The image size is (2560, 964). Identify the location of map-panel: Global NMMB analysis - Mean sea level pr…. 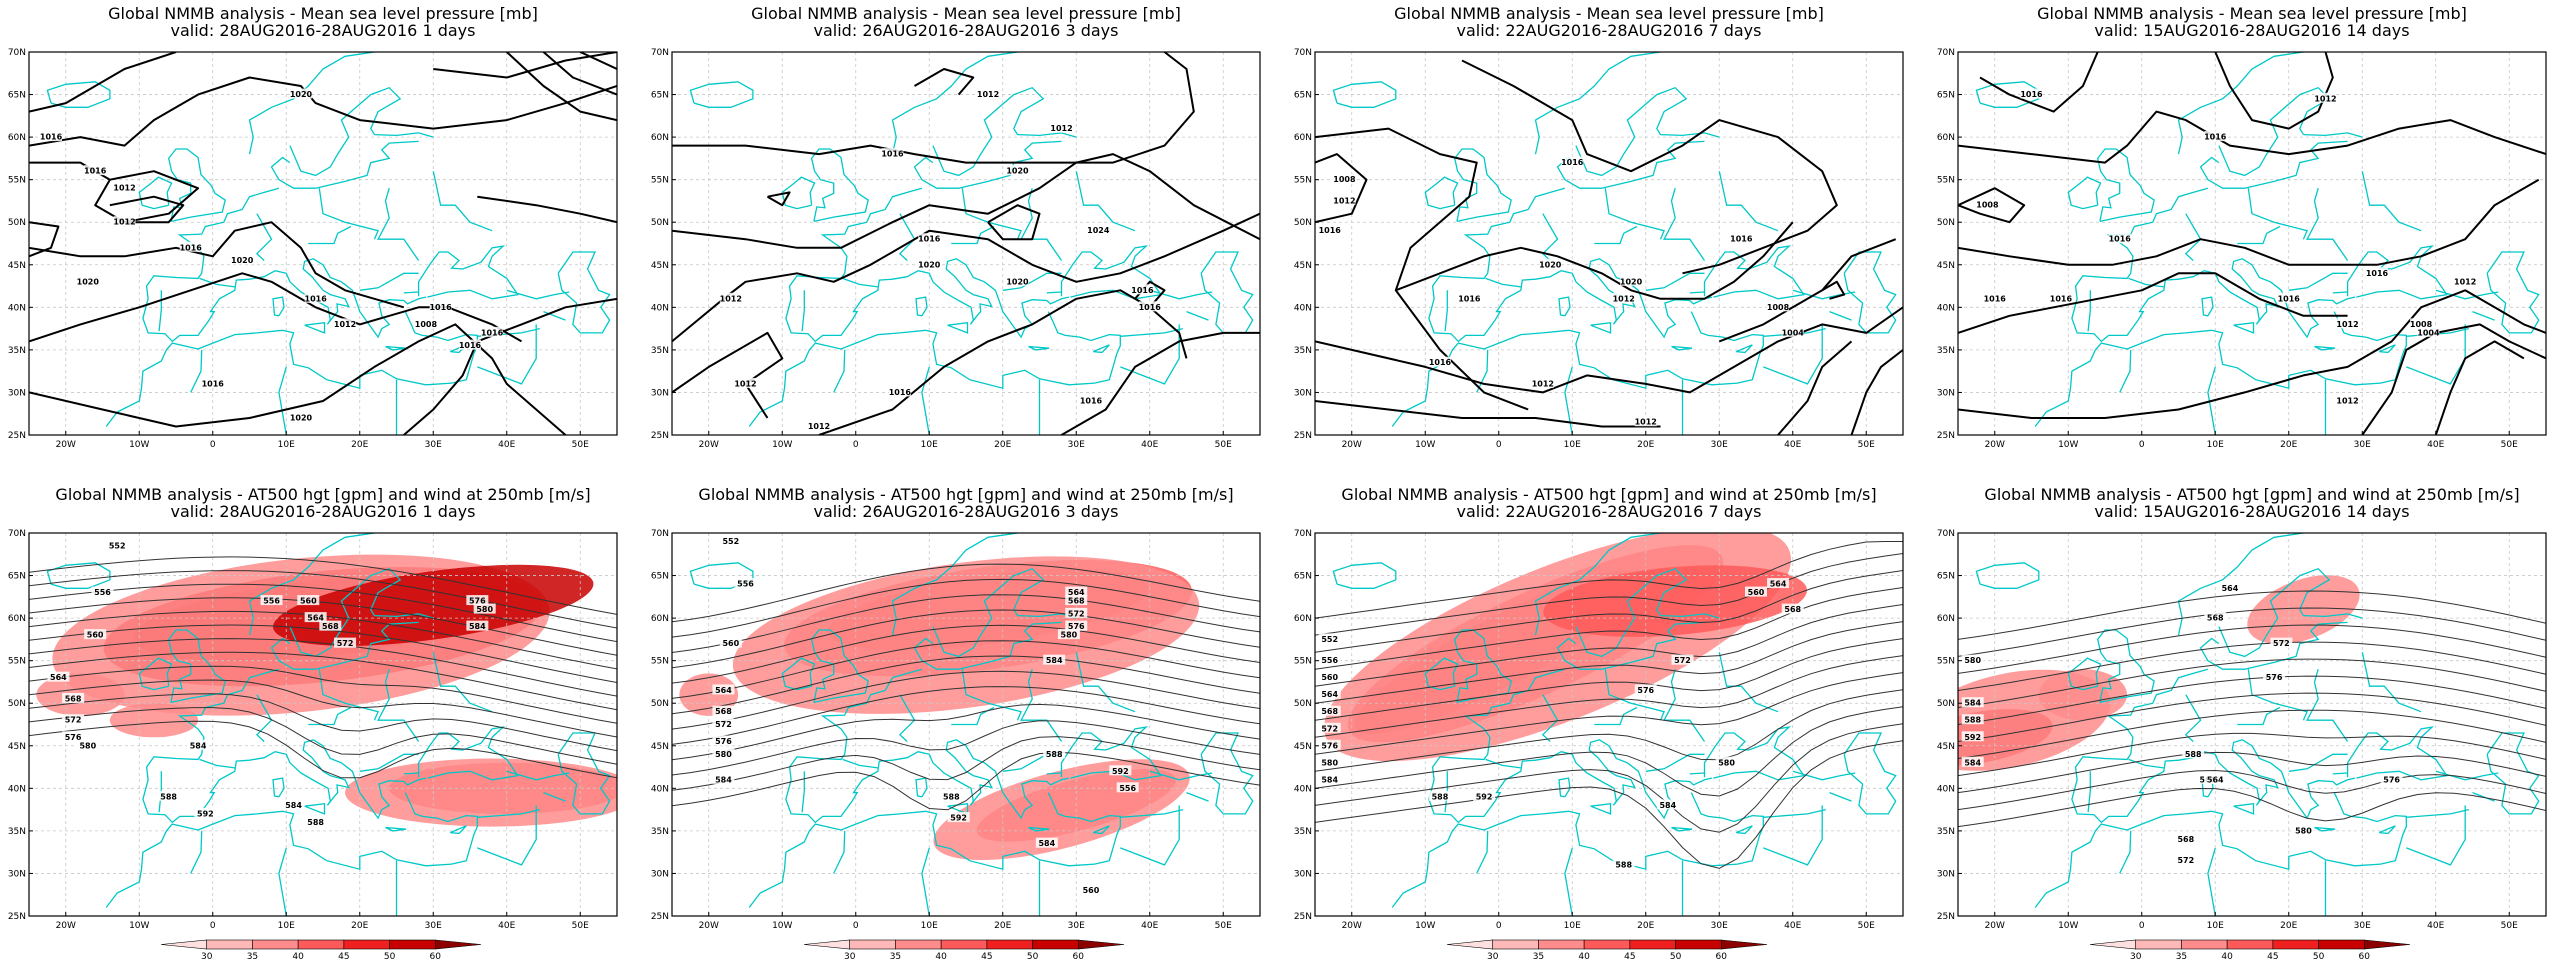
(2242, 227).